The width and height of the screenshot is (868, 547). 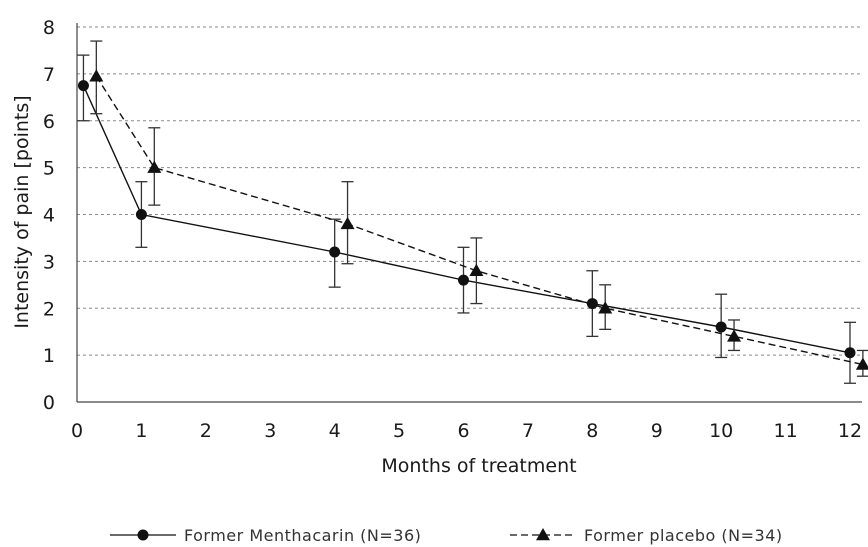 What do you see at coordinates (592, 431) in the screenshot?
I see `x-tick-label: 8` at bounding box center [592, 431].